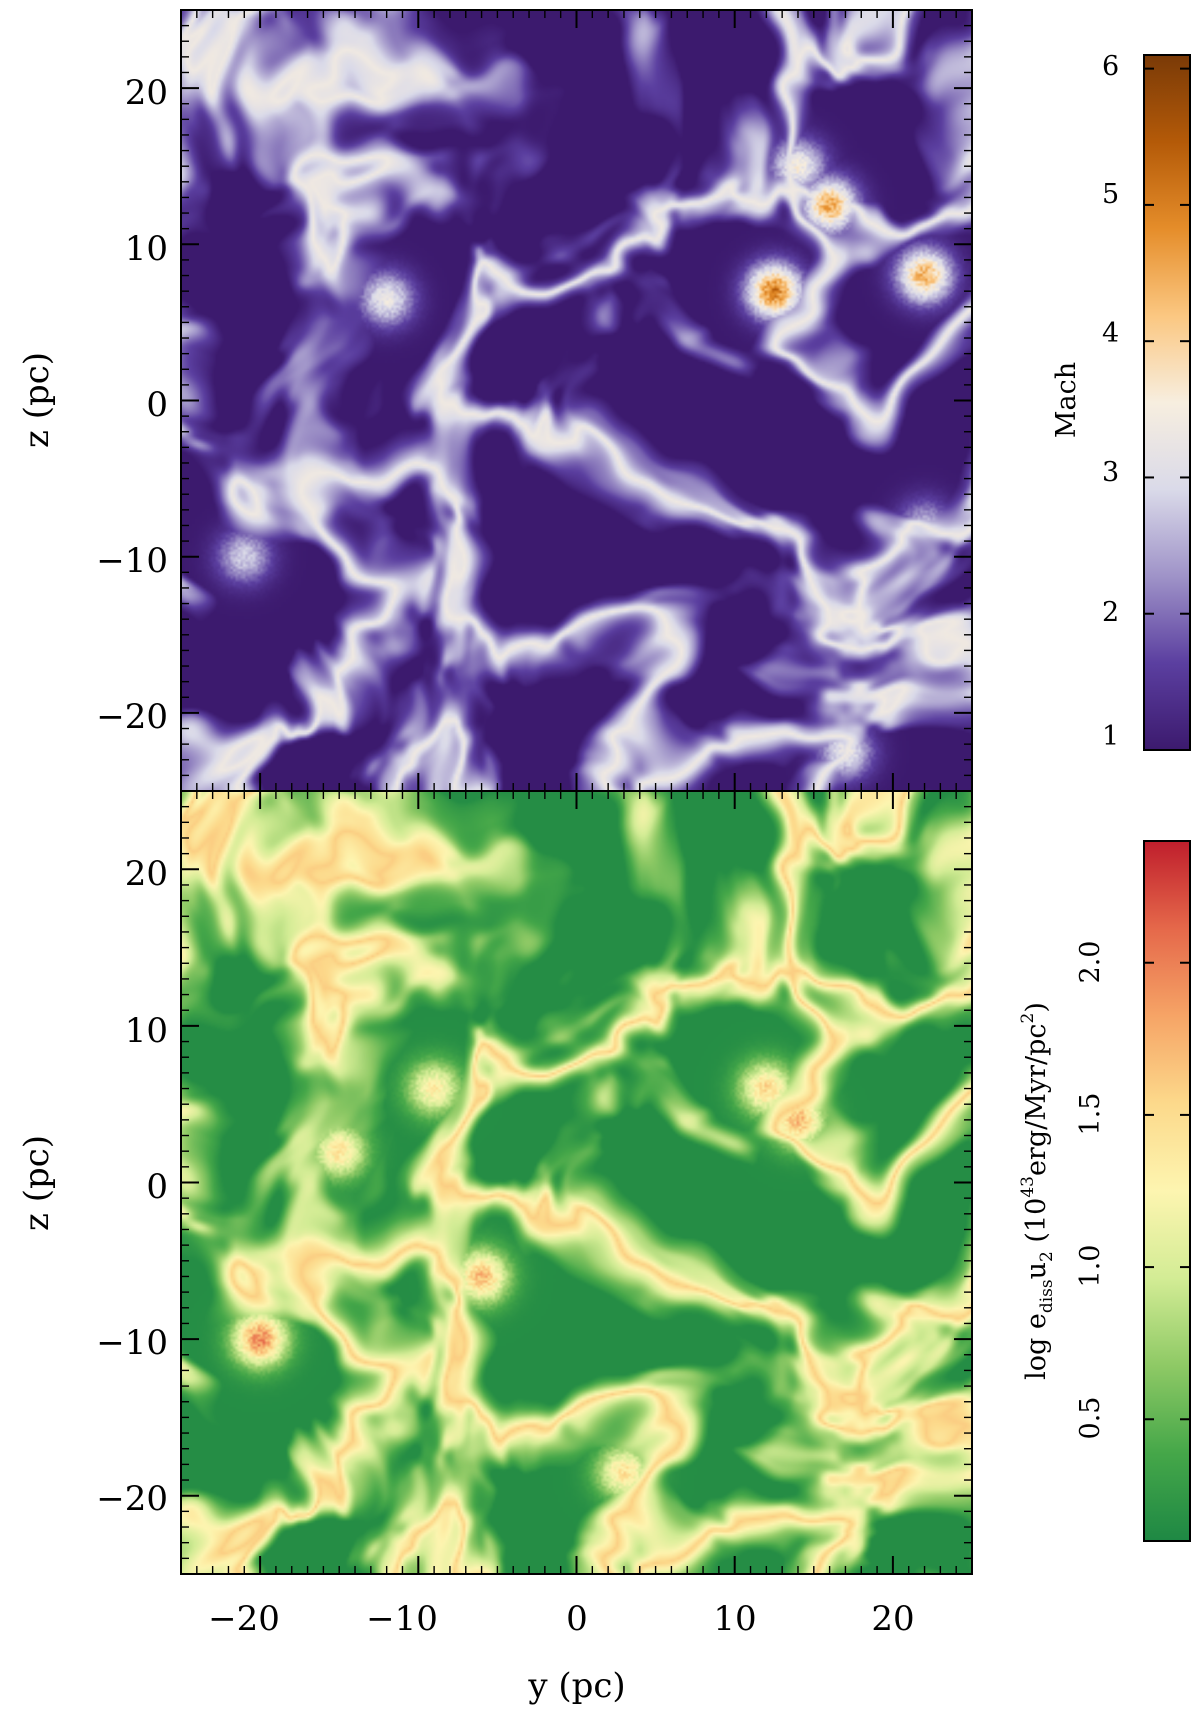 This screenshot has width=1200, height=1713. What do you see at coordinates (734, 1619) in the screenshot?
I see `bottom-x-tick-label: 10` at bounding box center [734, 1619].